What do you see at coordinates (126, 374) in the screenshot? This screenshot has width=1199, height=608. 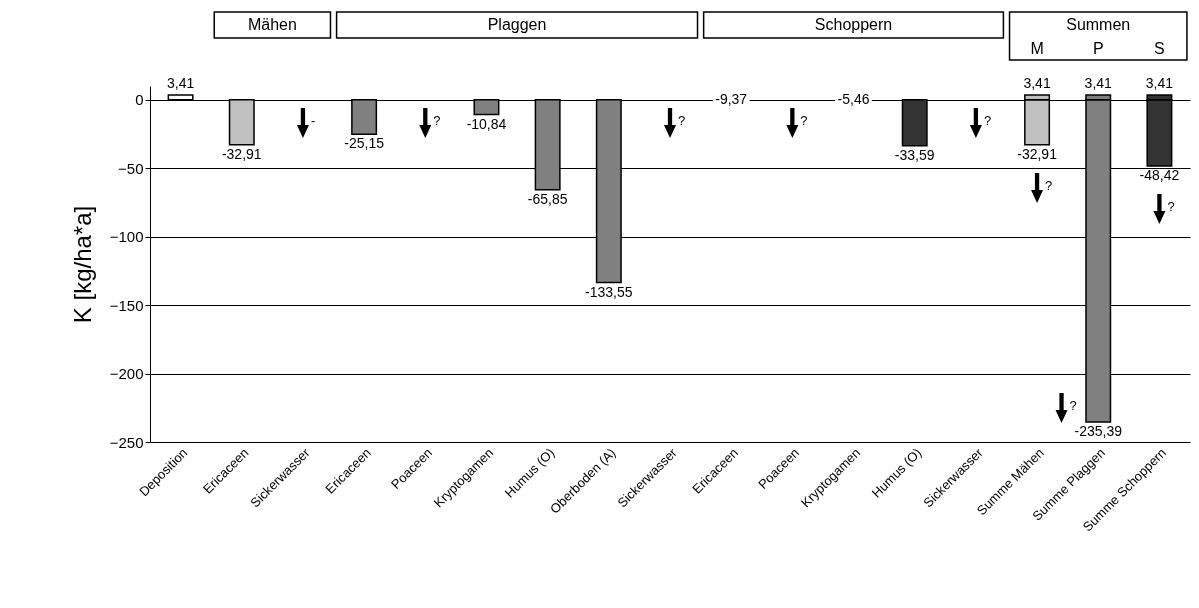 I see `y-tick-label: −200` at bounding box center [126, 374].